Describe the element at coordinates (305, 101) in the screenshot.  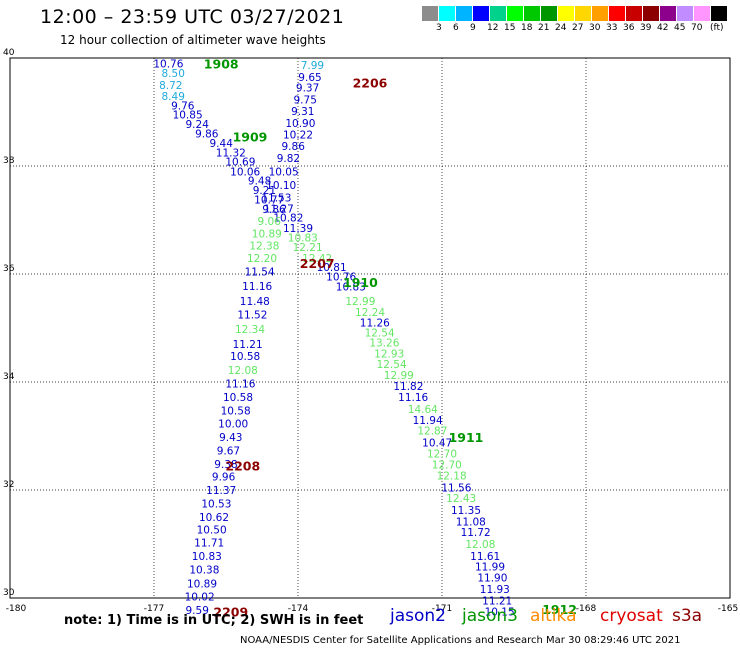
I see `wave-height-point: 9.75` at that location.